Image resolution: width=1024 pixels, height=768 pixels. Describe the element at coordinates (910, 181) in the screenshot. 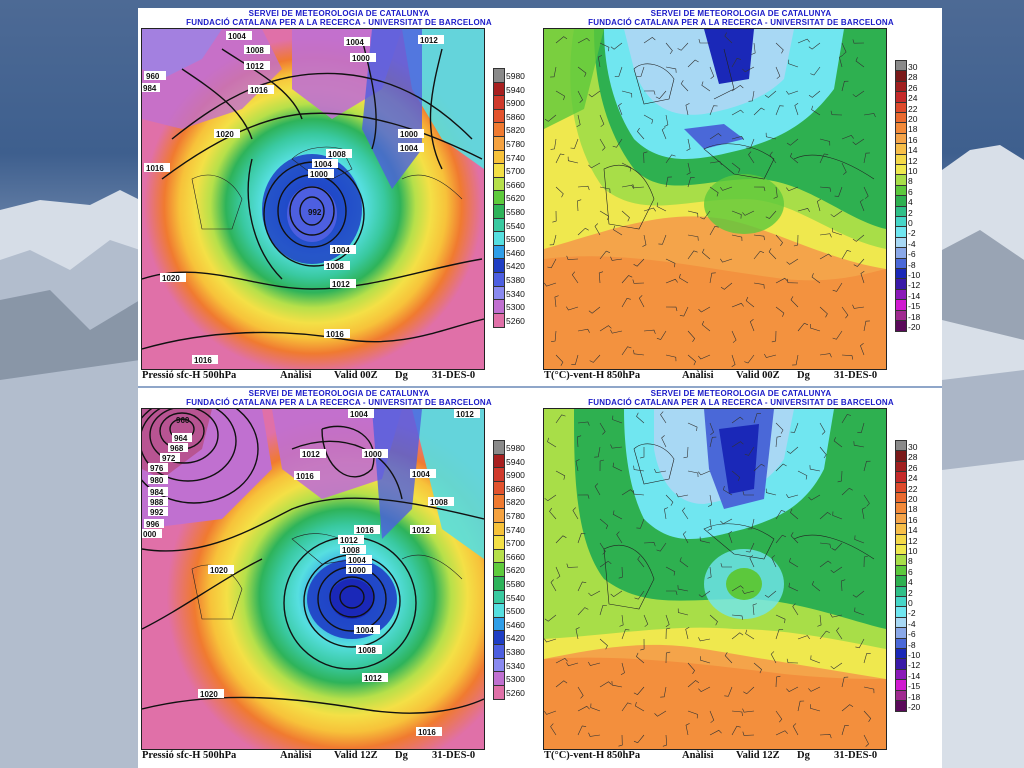

I see `scale-label: 8` at that location.